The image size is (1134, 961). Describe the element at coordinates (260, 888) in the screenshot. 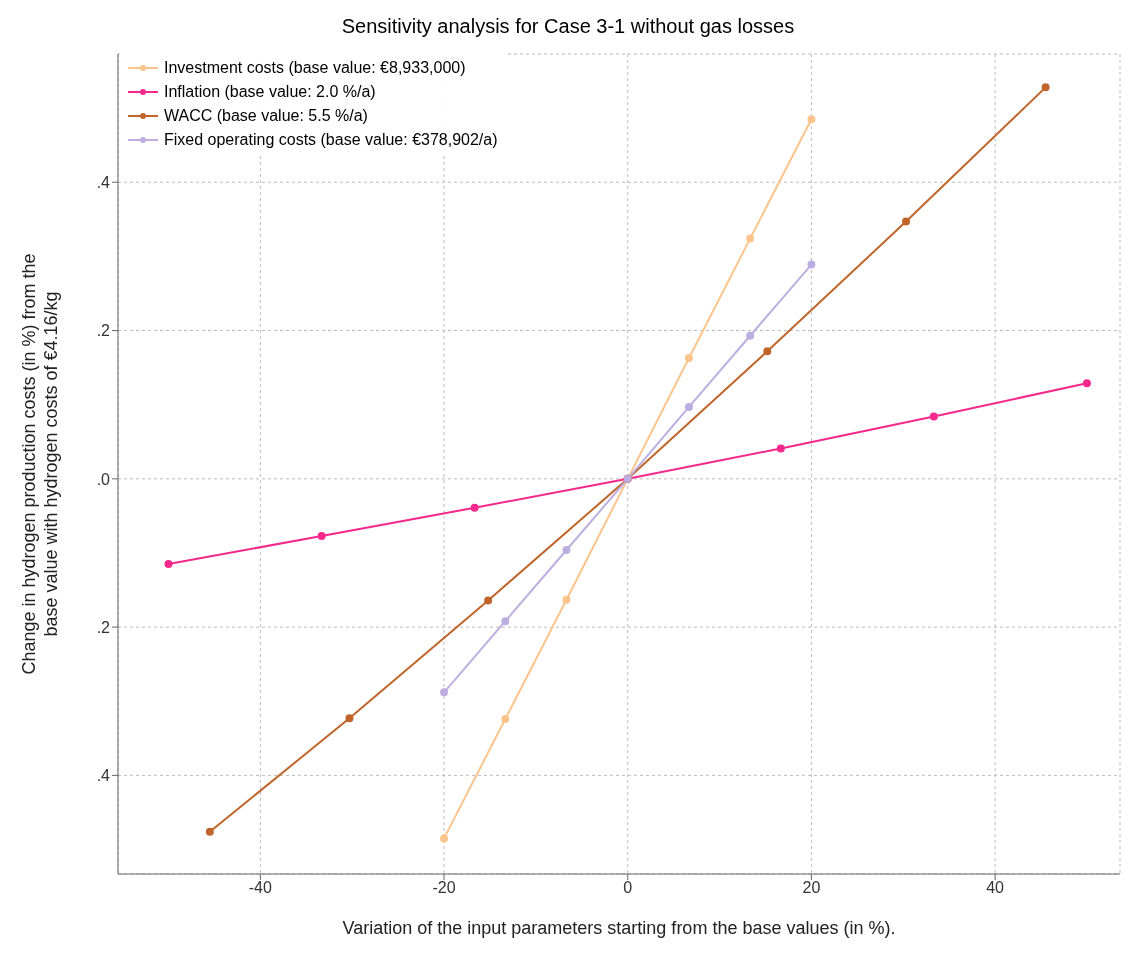

I see `x-tick-label: -40` at that location.